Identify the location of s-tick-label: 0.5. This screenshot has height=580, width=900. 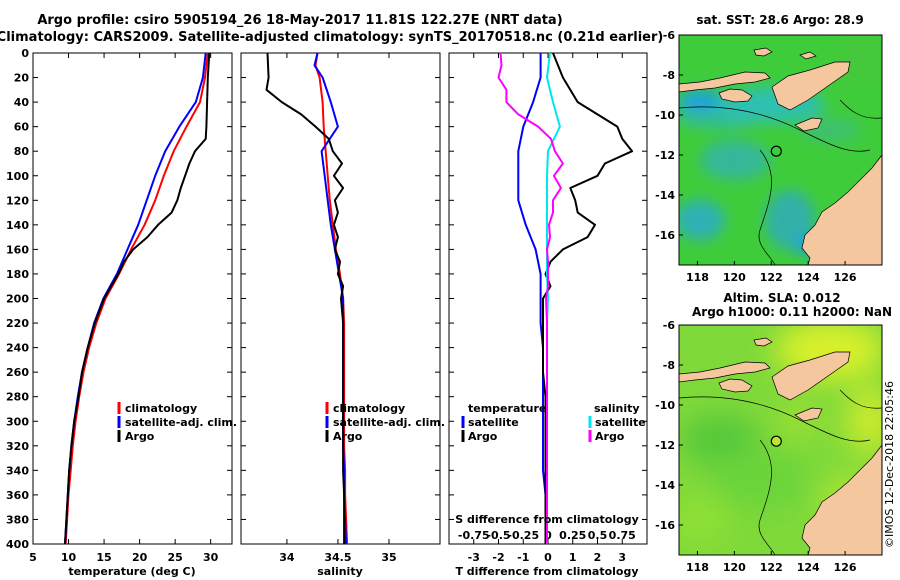
(598, 535).